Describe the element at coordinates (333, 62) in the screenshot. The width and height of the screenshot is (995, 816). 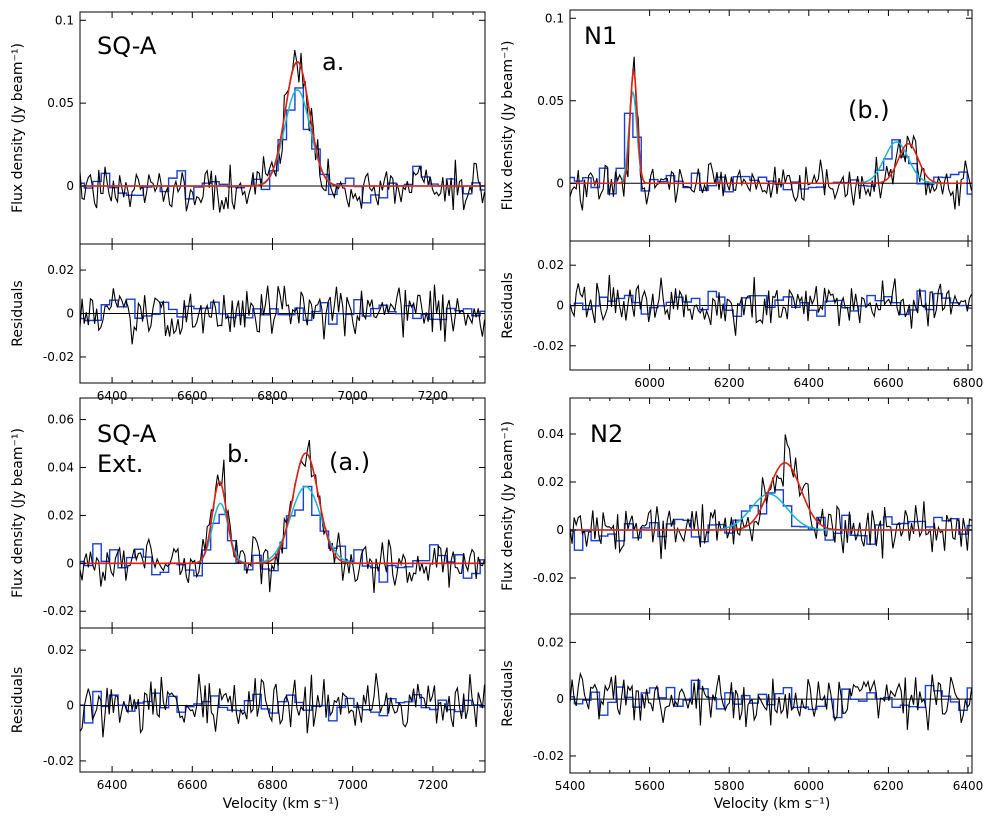
I see `component-annotation: a.` at that location.